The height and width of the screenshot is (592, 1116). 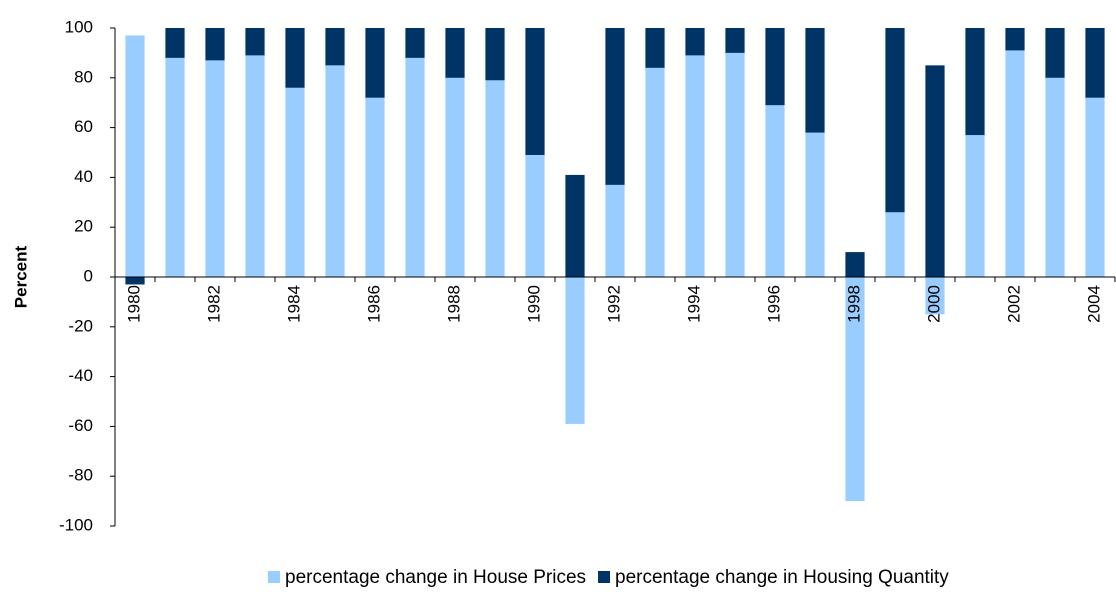 What do you see at coordinates (373, 304) in the screenshot?
I see `x-tick-label: 1986` at bounding box center [373, 304].